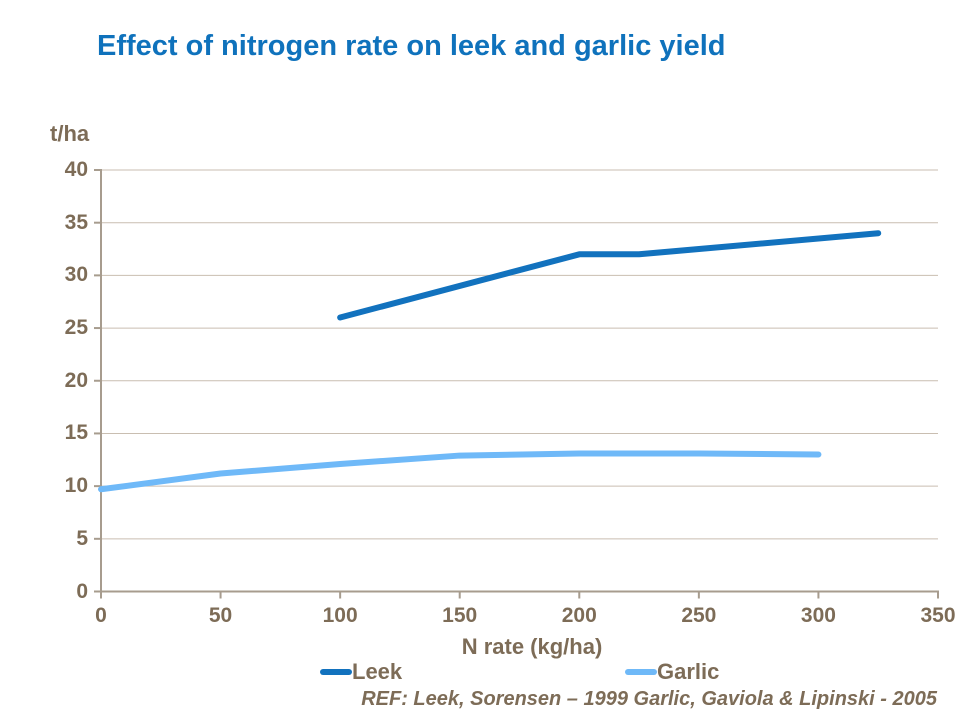 This screenshot has height=720, width=960. I want to click on leek-line-swatch-icon, so click(336, 672).